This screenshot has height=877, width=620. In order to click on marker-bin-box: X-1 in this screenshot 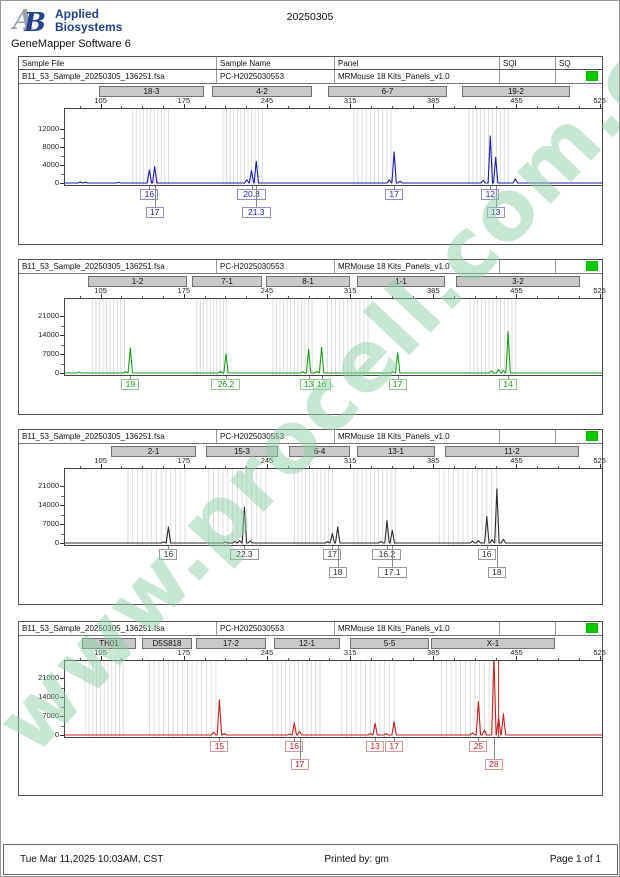, I will do `click(493, 643)`.